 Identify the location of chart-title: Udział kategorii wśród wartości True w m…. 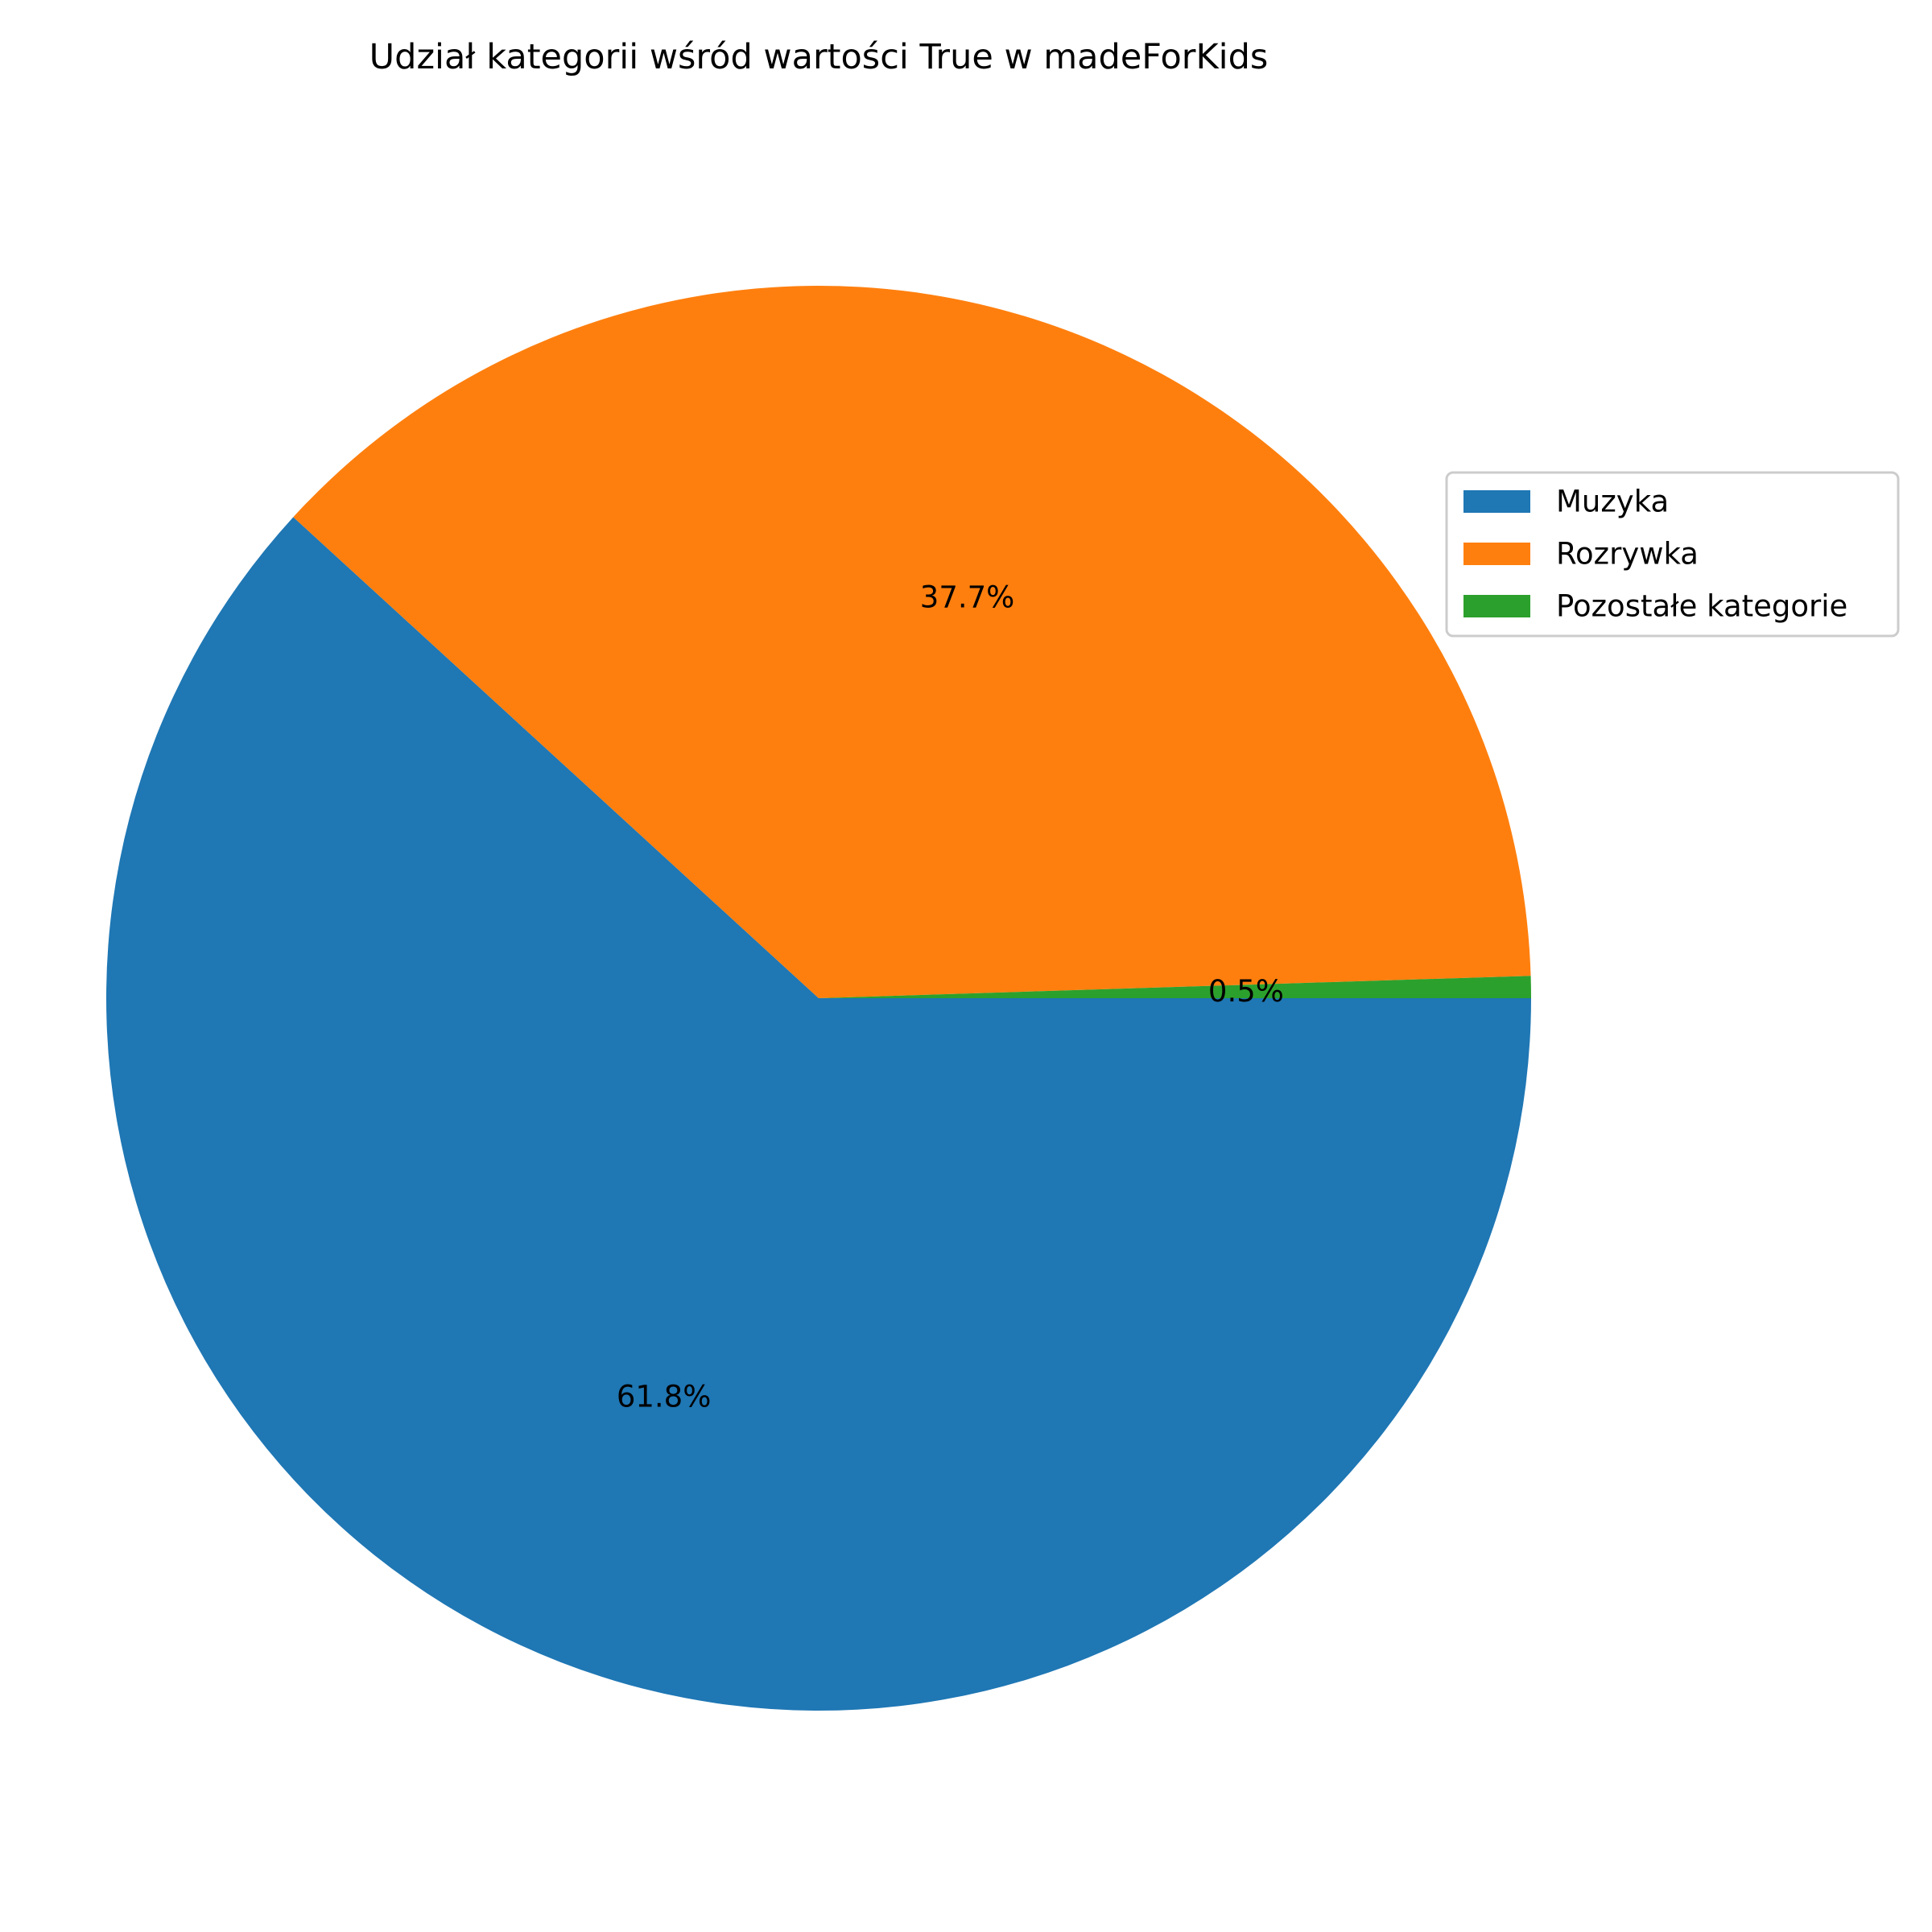
(819, 57).